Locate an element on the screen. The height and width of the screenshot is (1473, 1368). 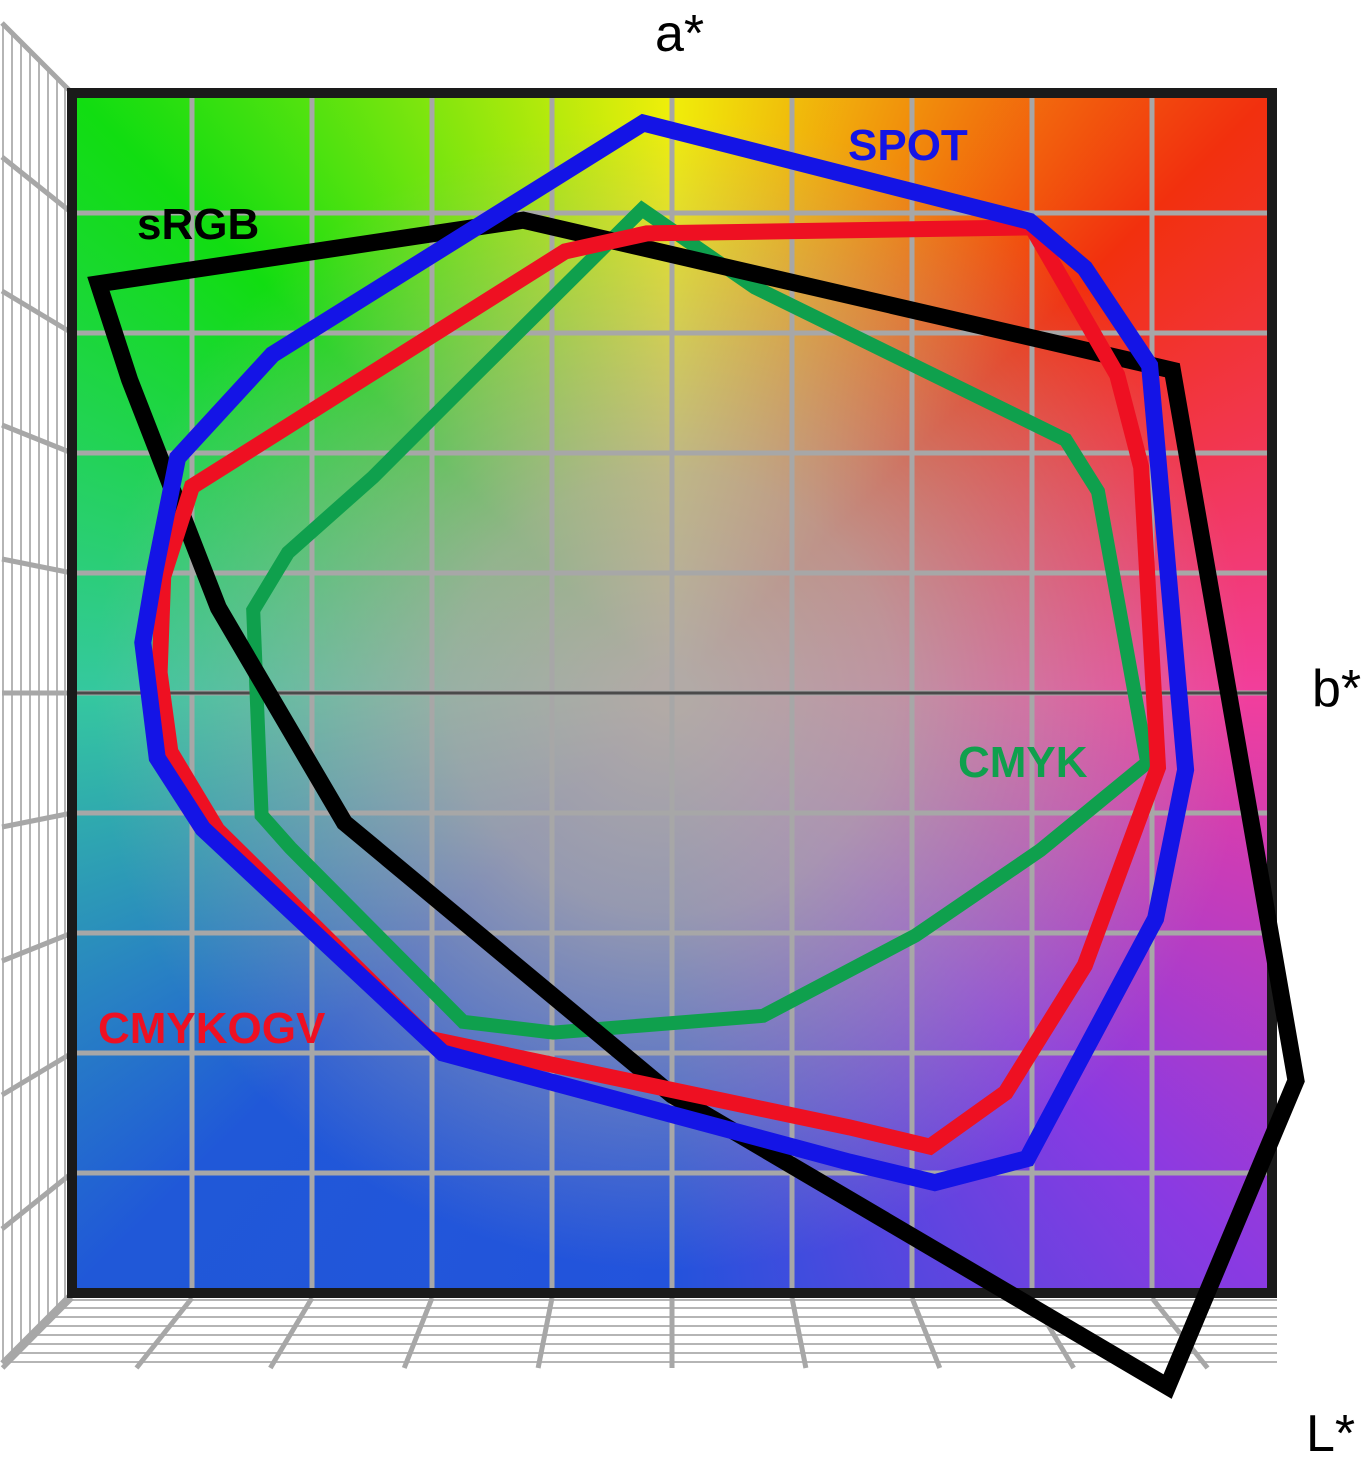
cmyk-gamut-label: CMYK is located at coordinates (1023, 762).